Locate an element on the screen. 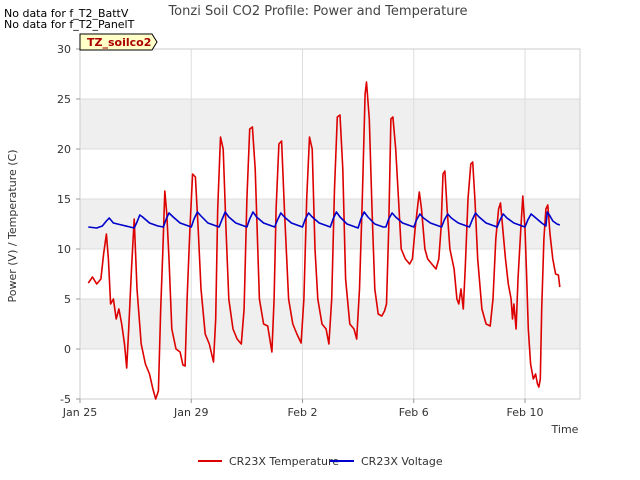 Image resolution: width=640 pixels, height=480 pixels. y-tick-label: 15 is located at coordinates (64, 199).